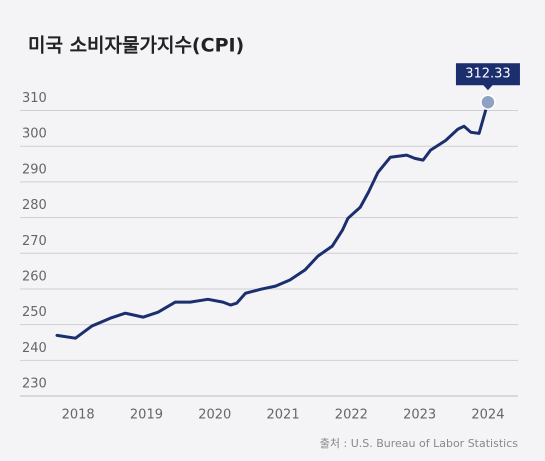  Describe the element at coordinates (488, 102) in the screenshot. I see `highlight-point` at that location.